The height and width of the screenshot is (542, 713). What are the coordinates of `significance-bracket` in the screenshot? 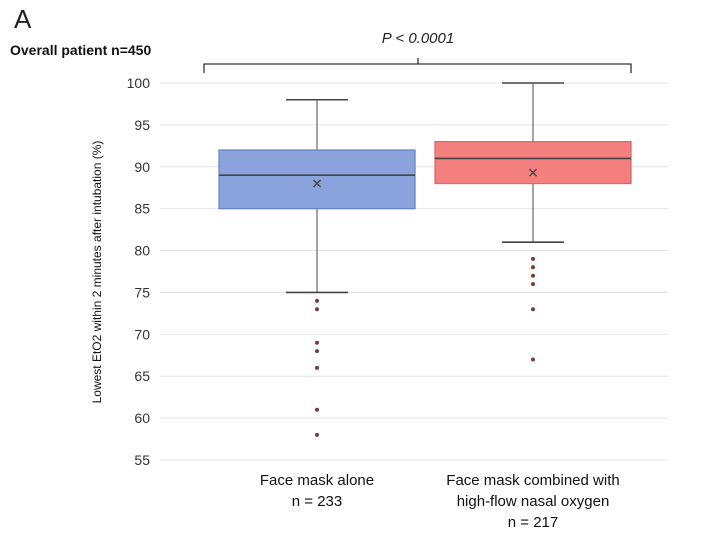 It's located at (417, 65).